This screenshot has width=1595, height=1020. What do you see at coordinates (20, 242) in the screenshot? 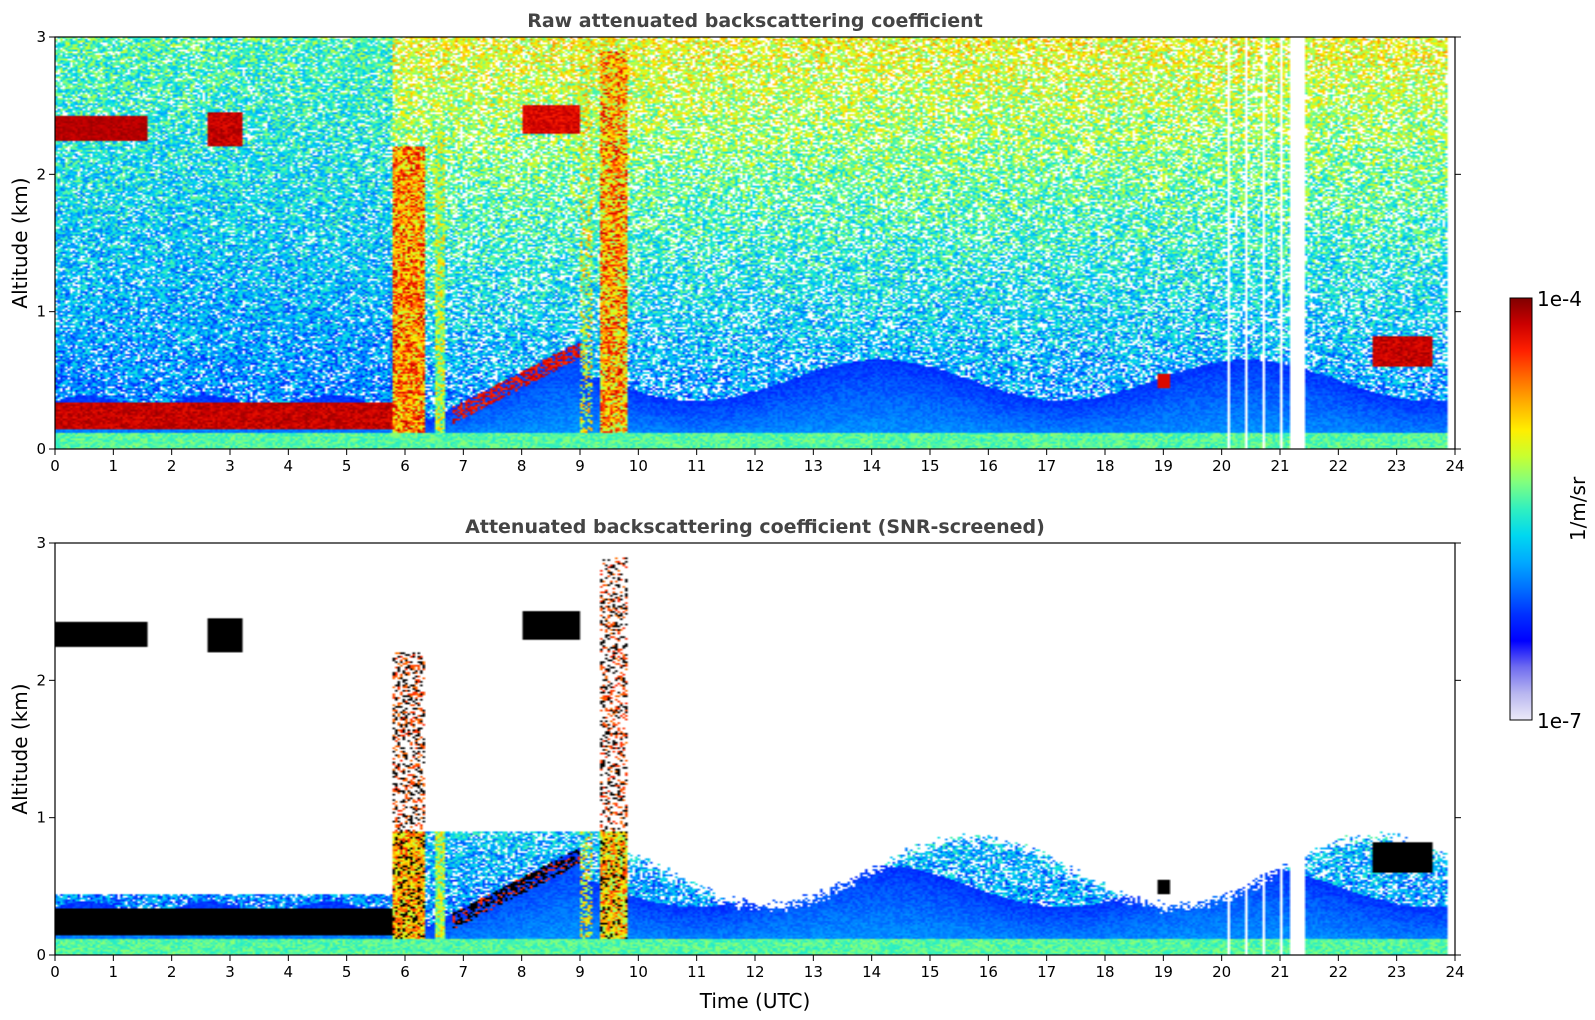
I see `raw-ylabel: Altitude (km)` at bounding box center [20, 242].